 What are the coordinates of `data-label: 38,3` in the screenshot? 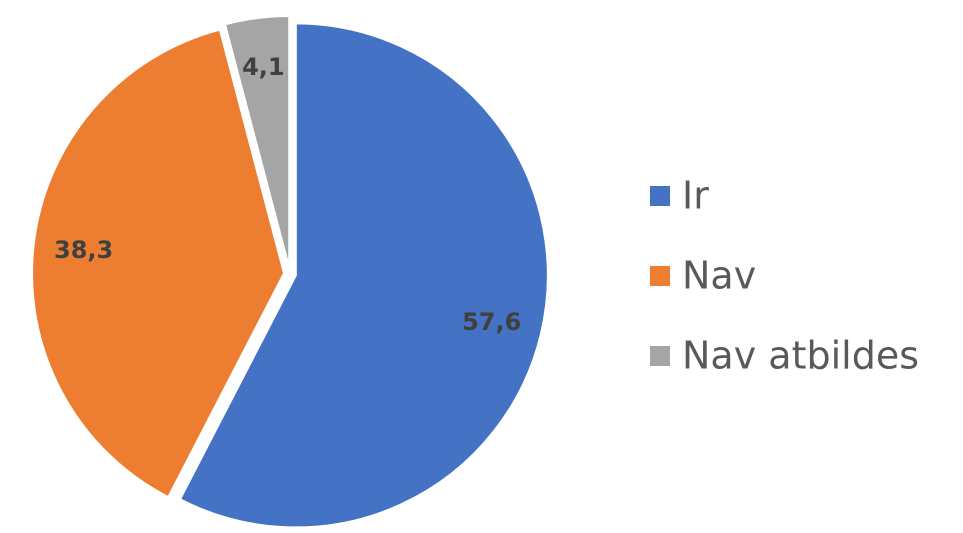 It's located at (83, 250).